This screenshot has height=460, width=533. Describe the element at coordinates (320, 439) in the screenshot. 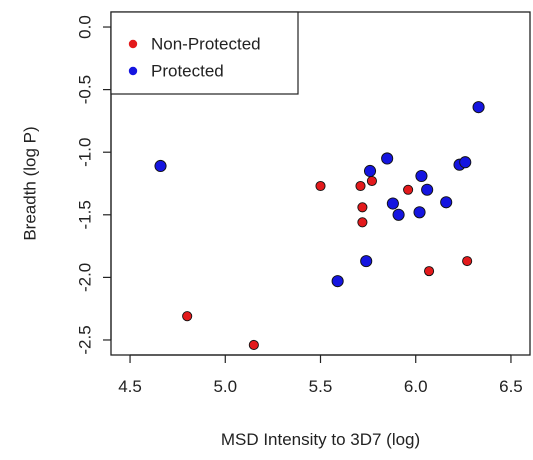

I see `x-axis-label: MSD Intensity to 3D7 (log)` at that location.